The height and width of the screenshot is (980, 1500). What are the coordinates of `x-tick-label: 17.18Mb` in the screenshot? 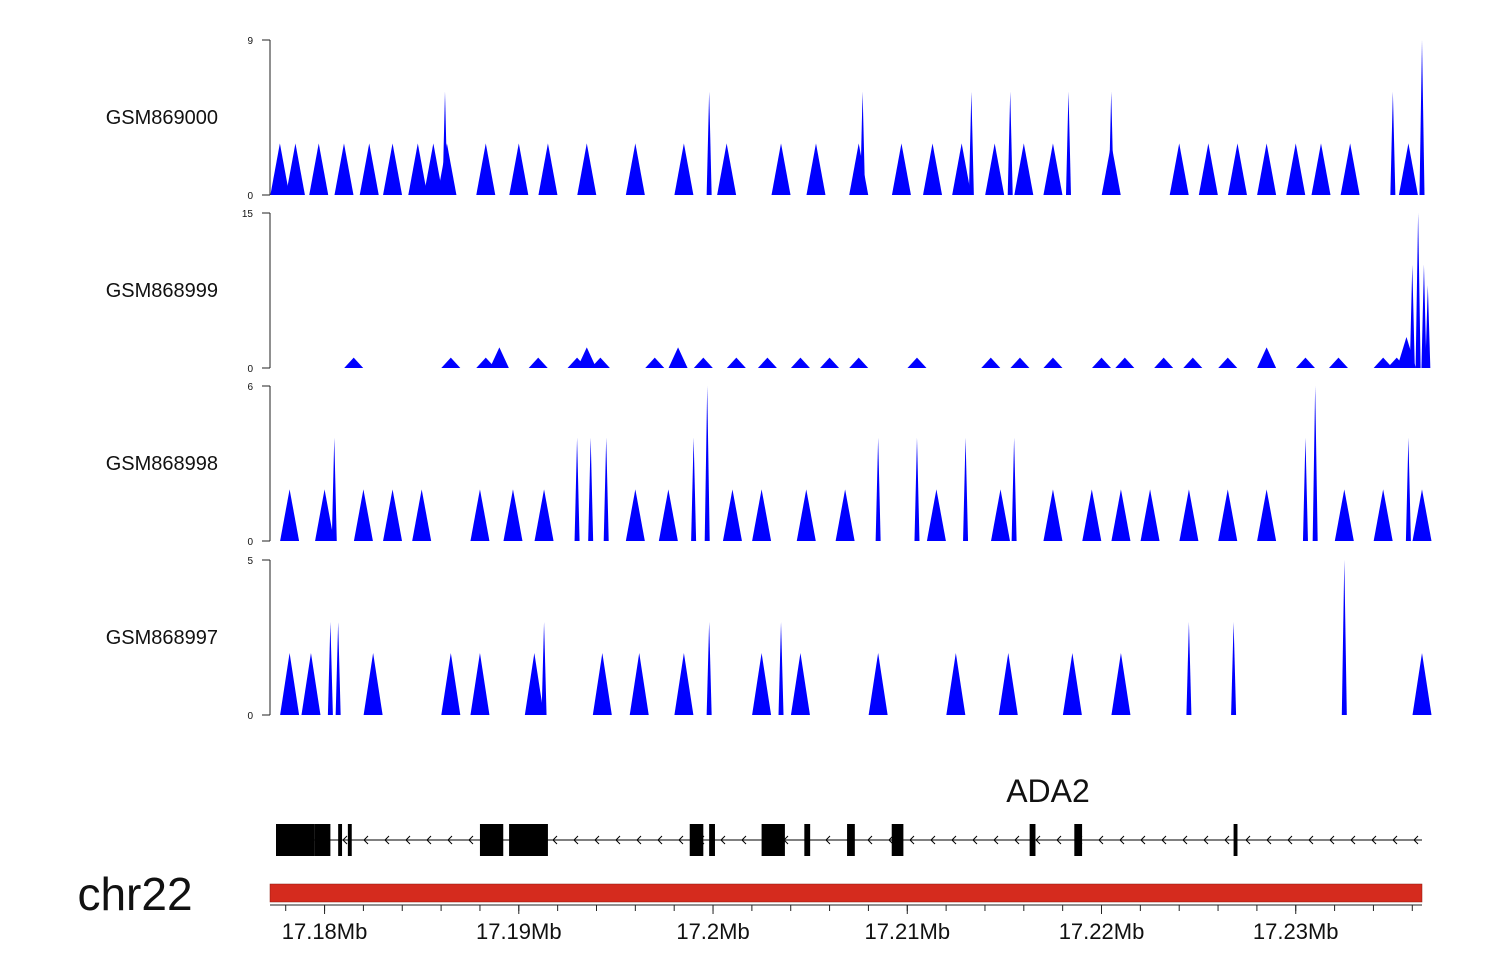 It's located at (325, 931).